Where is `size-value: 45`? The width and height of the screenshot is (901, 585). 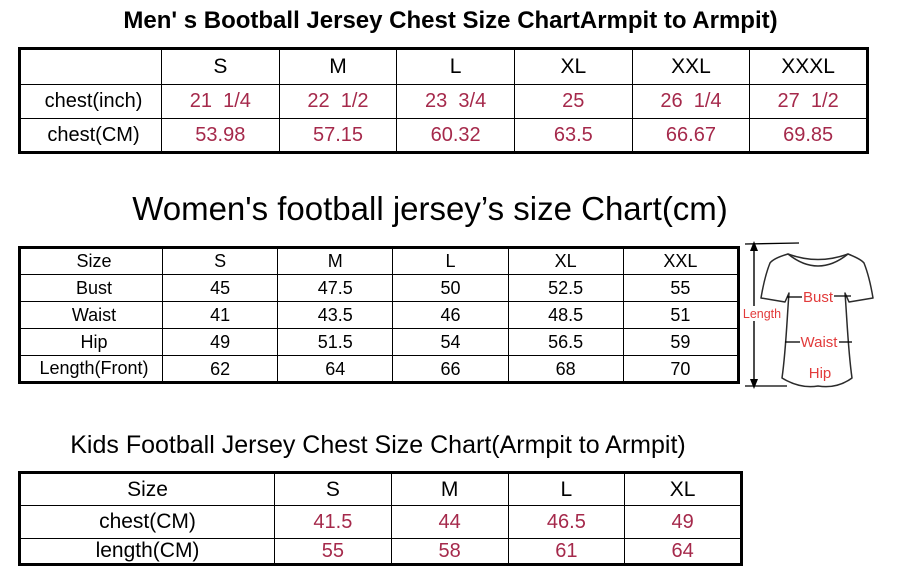 size-value: 45 is located at coordinates (220, 288).